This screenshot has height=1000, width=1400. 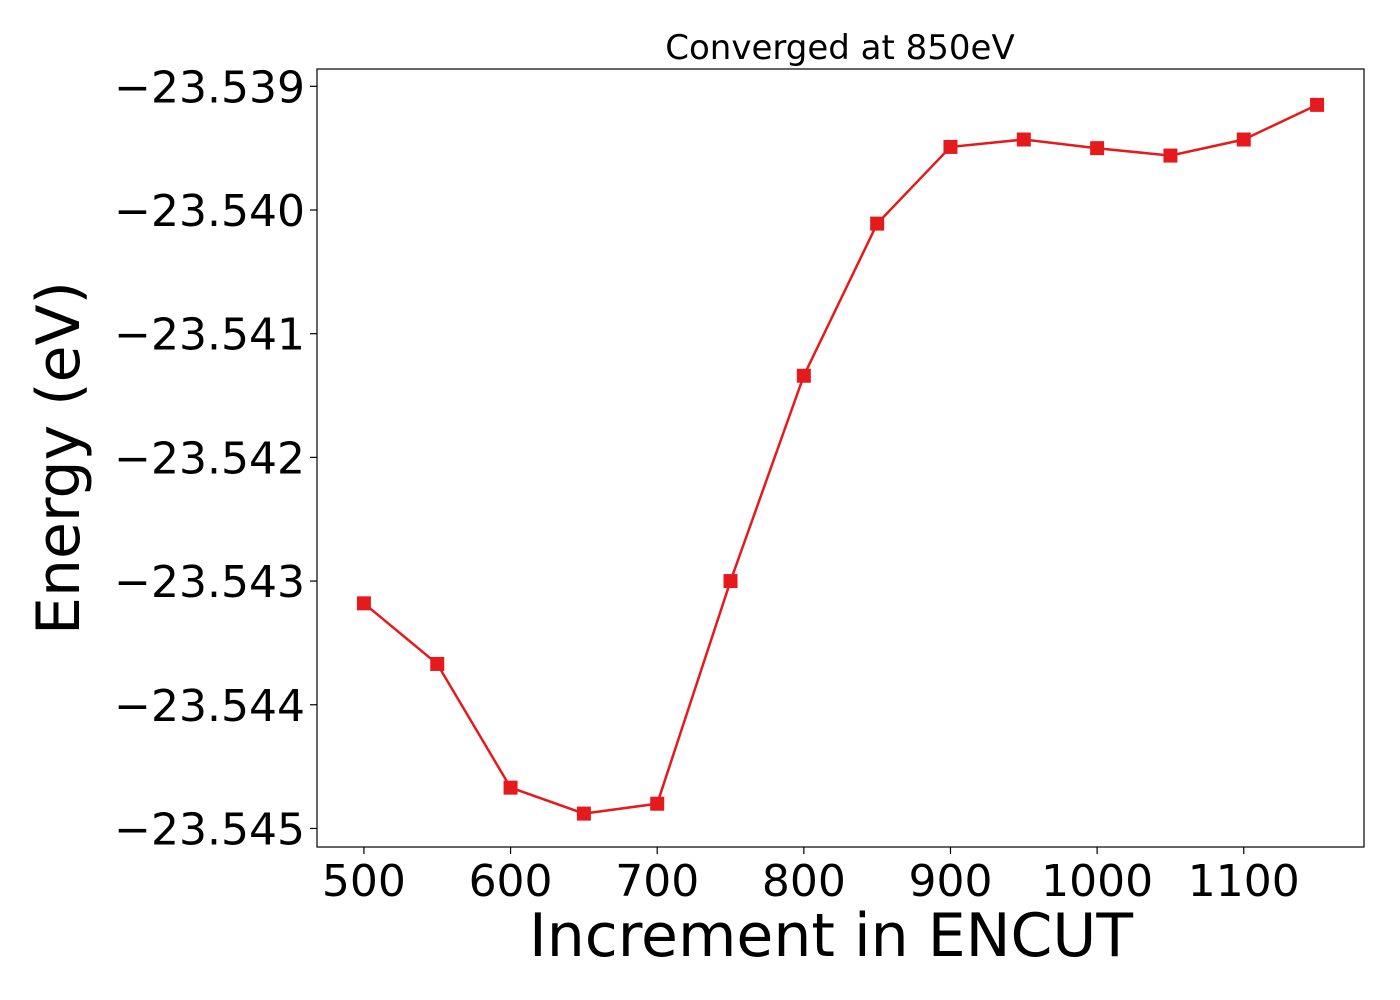 I want to click on chart-title: Converged at 850eV, so click(x=839, y=48).